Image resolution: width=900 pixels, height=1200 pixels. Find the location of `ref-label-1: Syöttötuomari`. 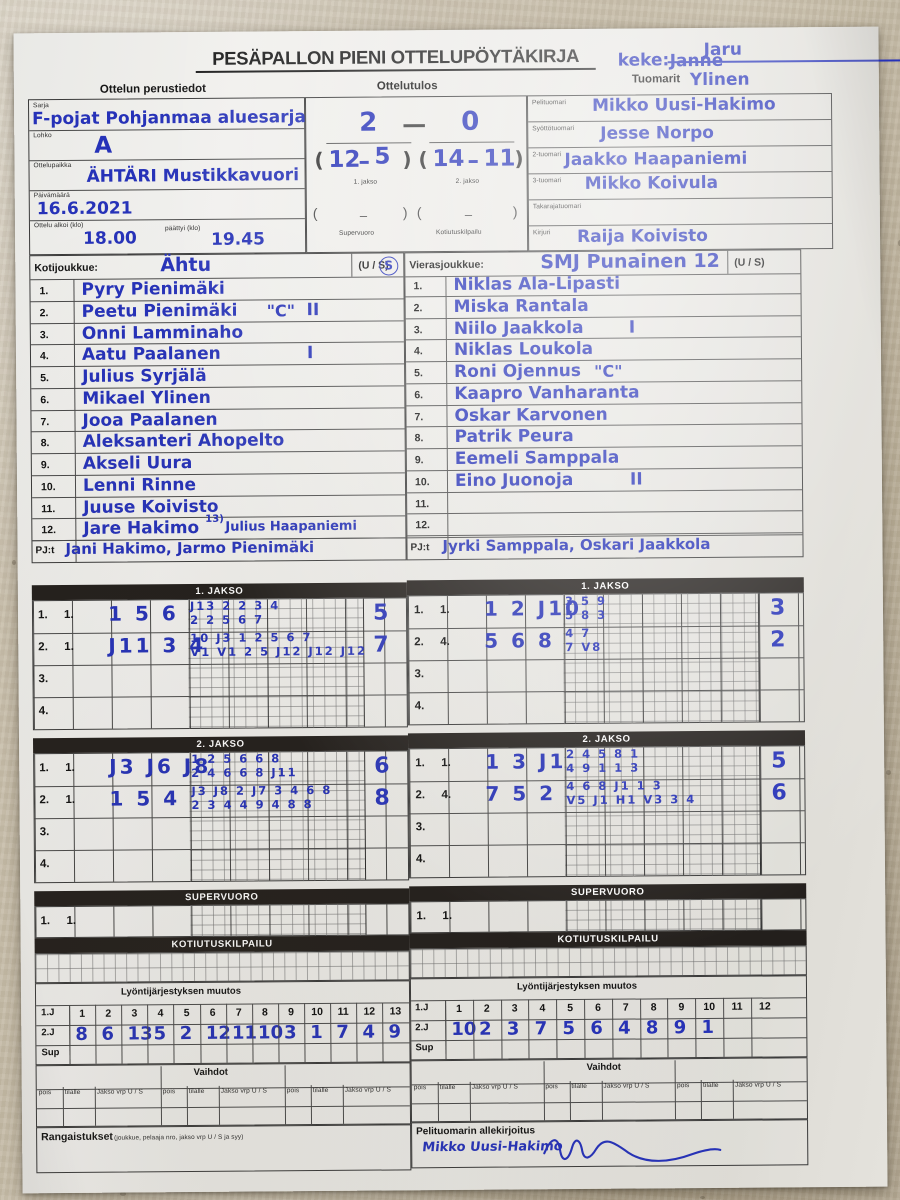

ref-label-1: Syöttötuomari is located at coordinates (553, 129).